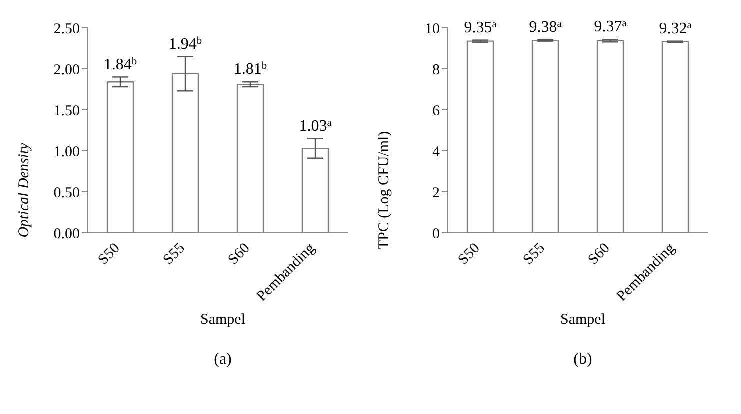 This screenshot has width=741, height=414. I want to click on y-tick-label: 1.00, so click(67, 152).